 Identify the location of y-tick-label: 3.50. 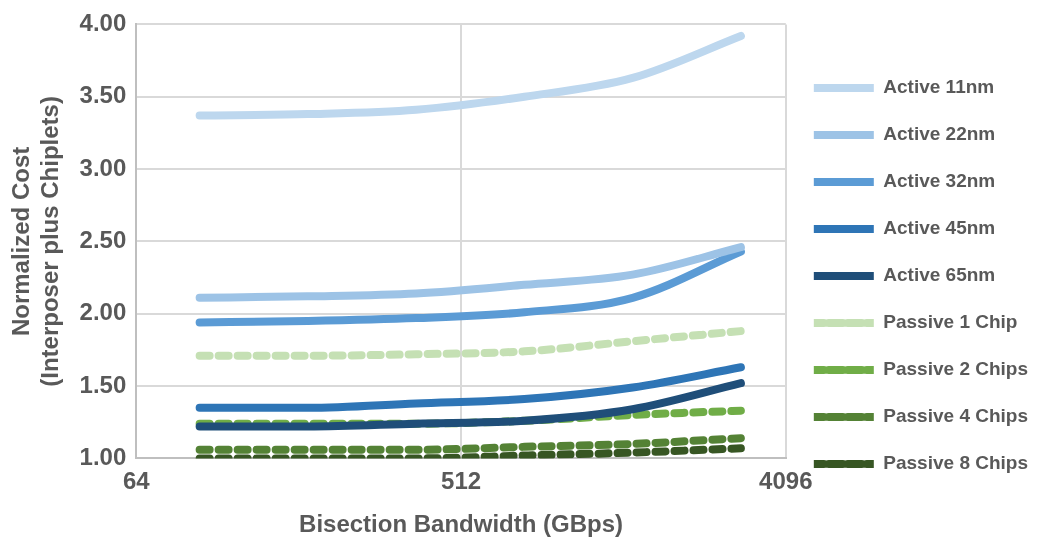
(103, 95).